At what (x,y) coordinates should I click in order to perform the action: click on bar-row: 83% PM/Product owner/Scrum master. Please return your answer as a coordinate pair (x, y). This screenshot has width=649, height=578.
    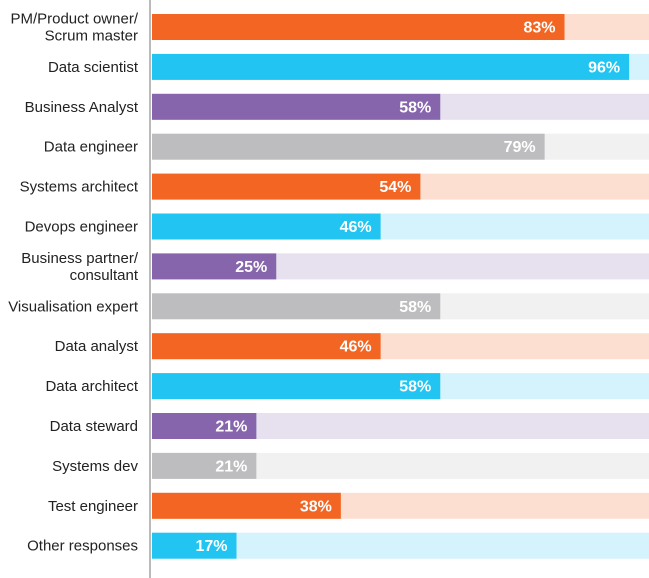
    Looking at the image, I should click on (329, 28).